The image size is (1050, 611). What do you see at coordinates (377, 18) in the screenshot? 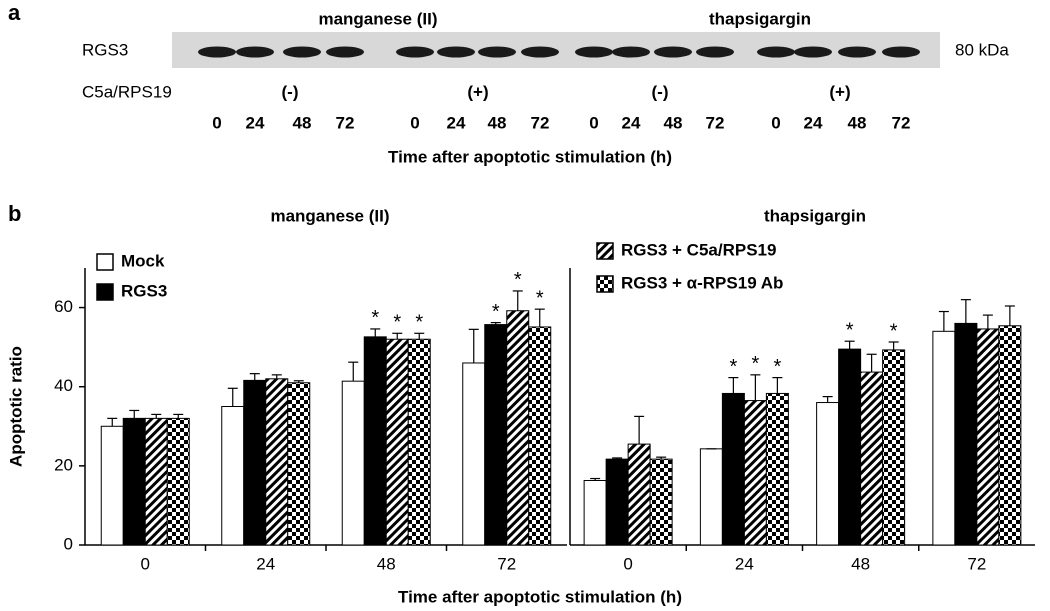
I see `treatment-label: manganese (II)` at bounding box center [377, 18].